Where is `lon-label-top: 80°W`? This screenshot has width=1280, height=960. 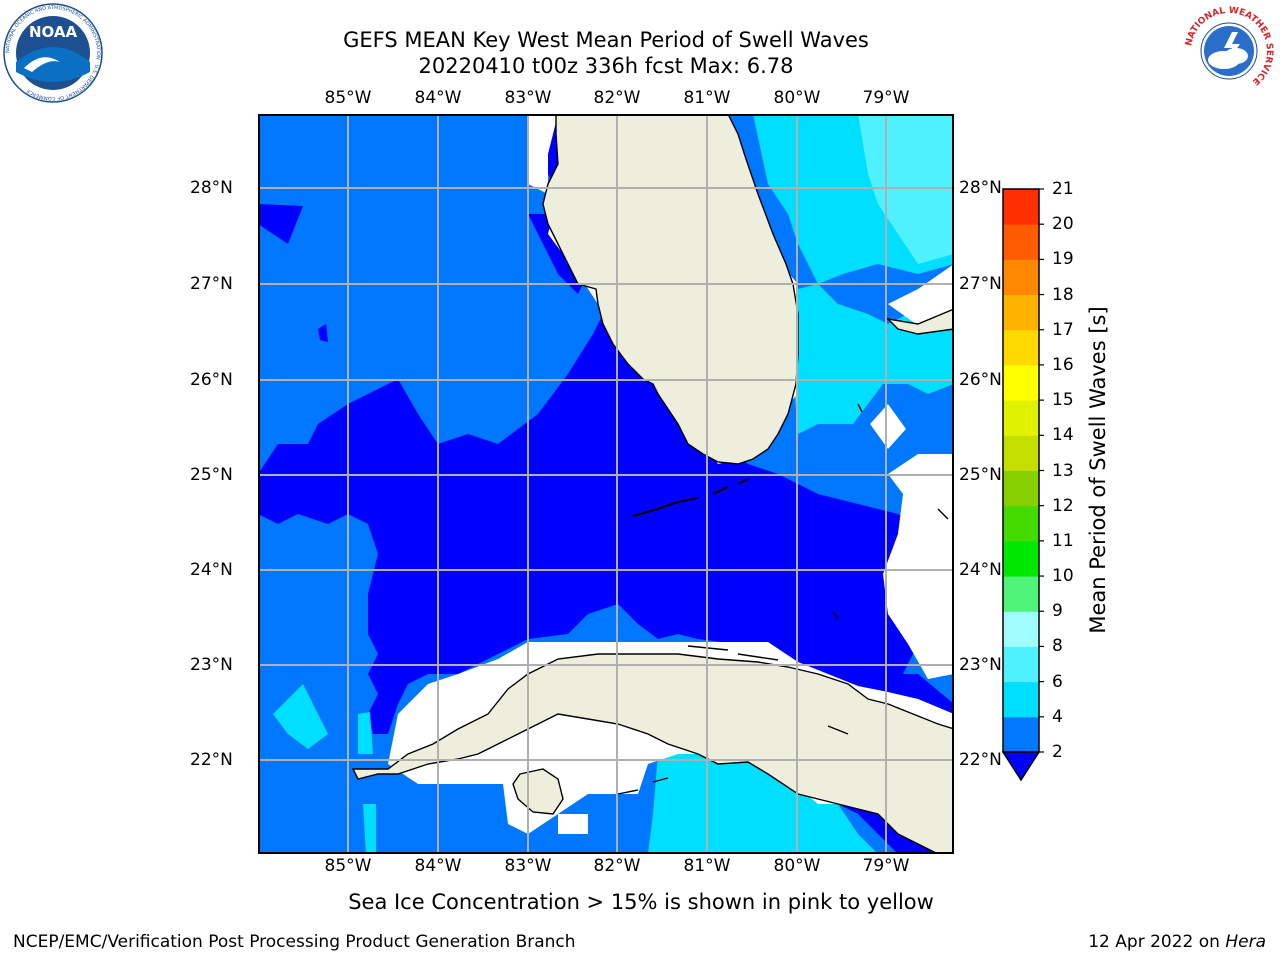
lon-label-top: 80°W is located at coordinates (797, 98).